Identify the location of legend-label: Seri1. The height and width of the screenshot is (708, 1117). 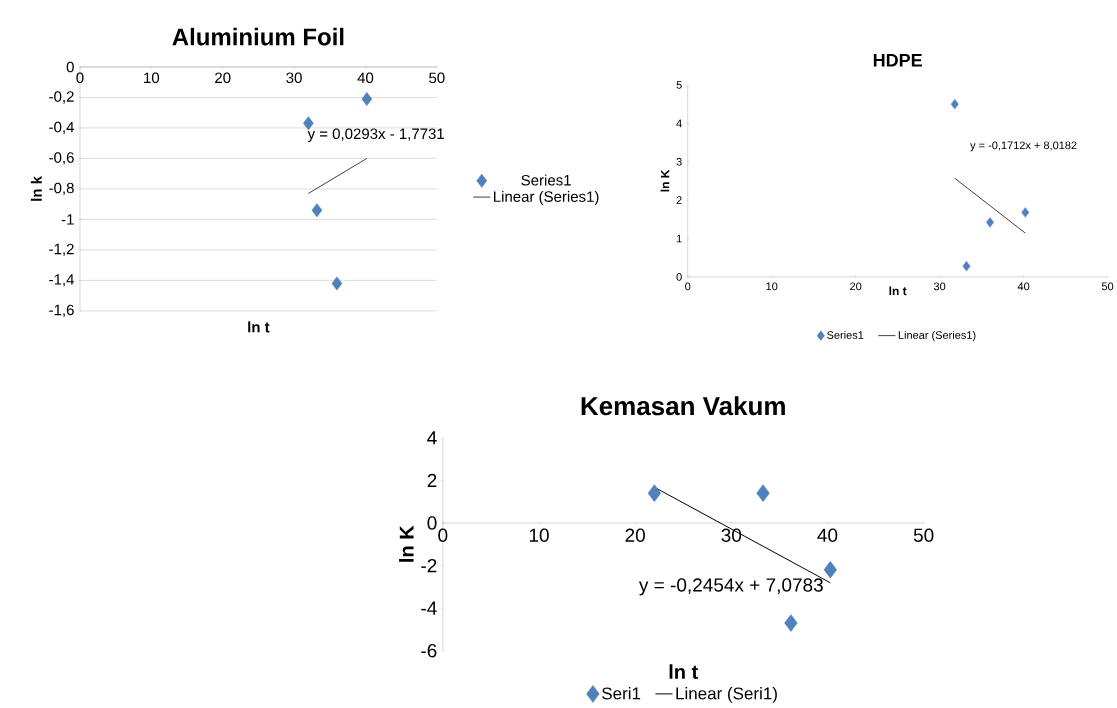
(621, 693).